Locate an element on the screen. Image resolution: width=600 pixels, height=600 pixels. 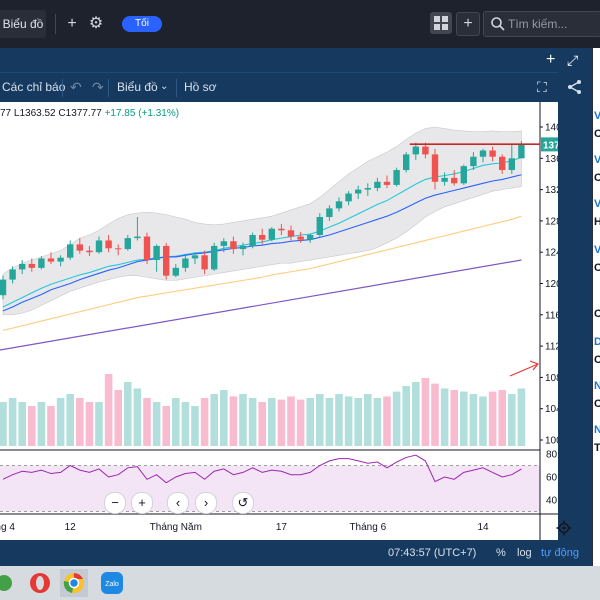
search-box is located at coordinates (541, 24).